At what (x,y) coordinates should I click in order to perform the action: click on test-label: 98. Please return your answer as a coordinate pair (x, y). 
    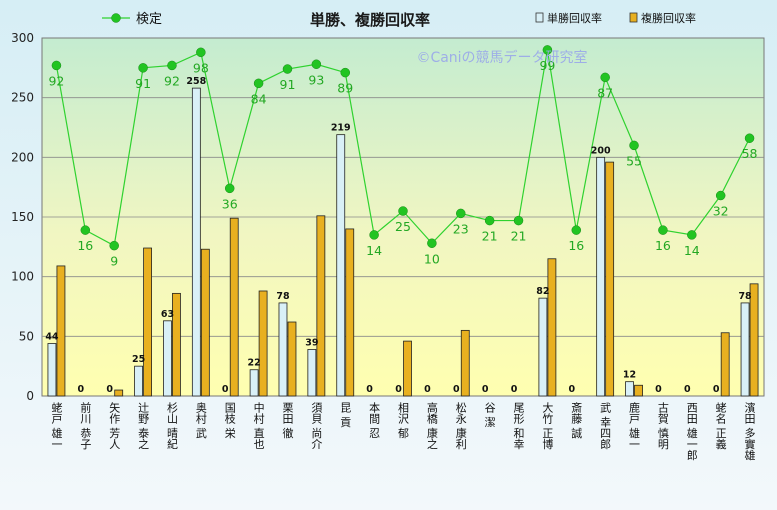
    Looking at the image, I should click on (201, 67).